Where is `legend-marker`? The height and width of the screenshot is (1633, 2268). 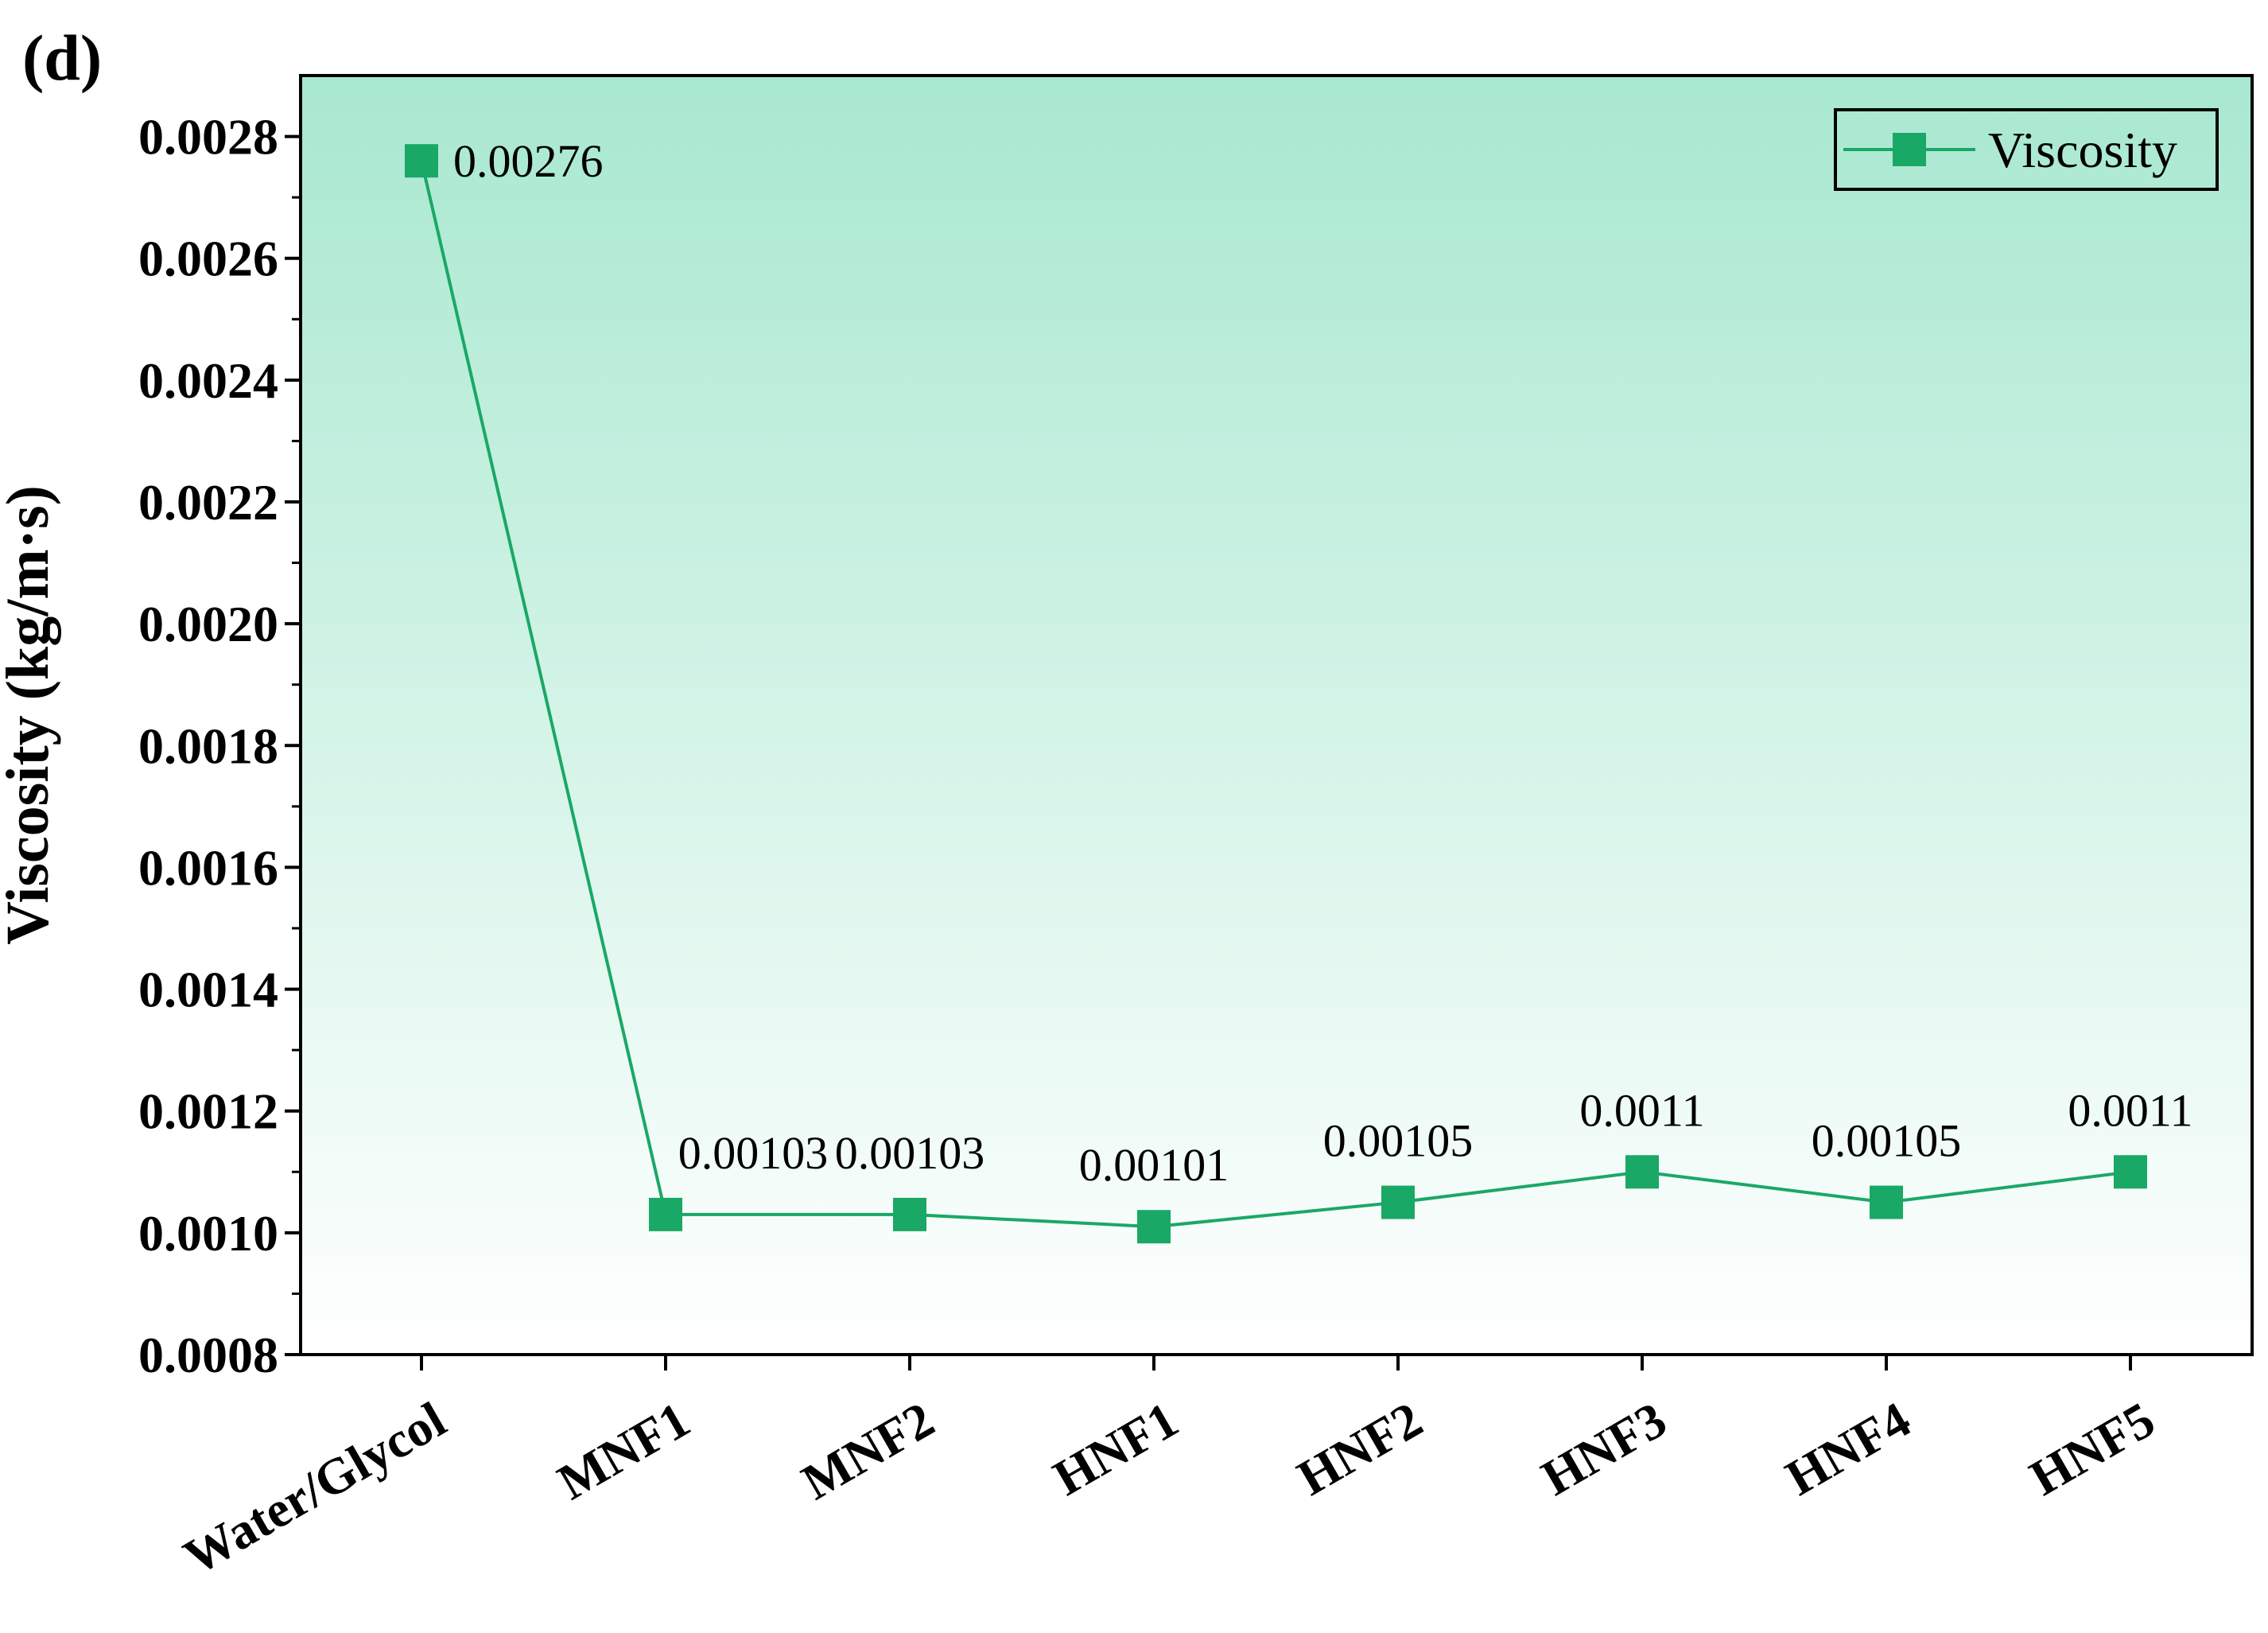 legend-marker is located at coordinates (1909, 149).